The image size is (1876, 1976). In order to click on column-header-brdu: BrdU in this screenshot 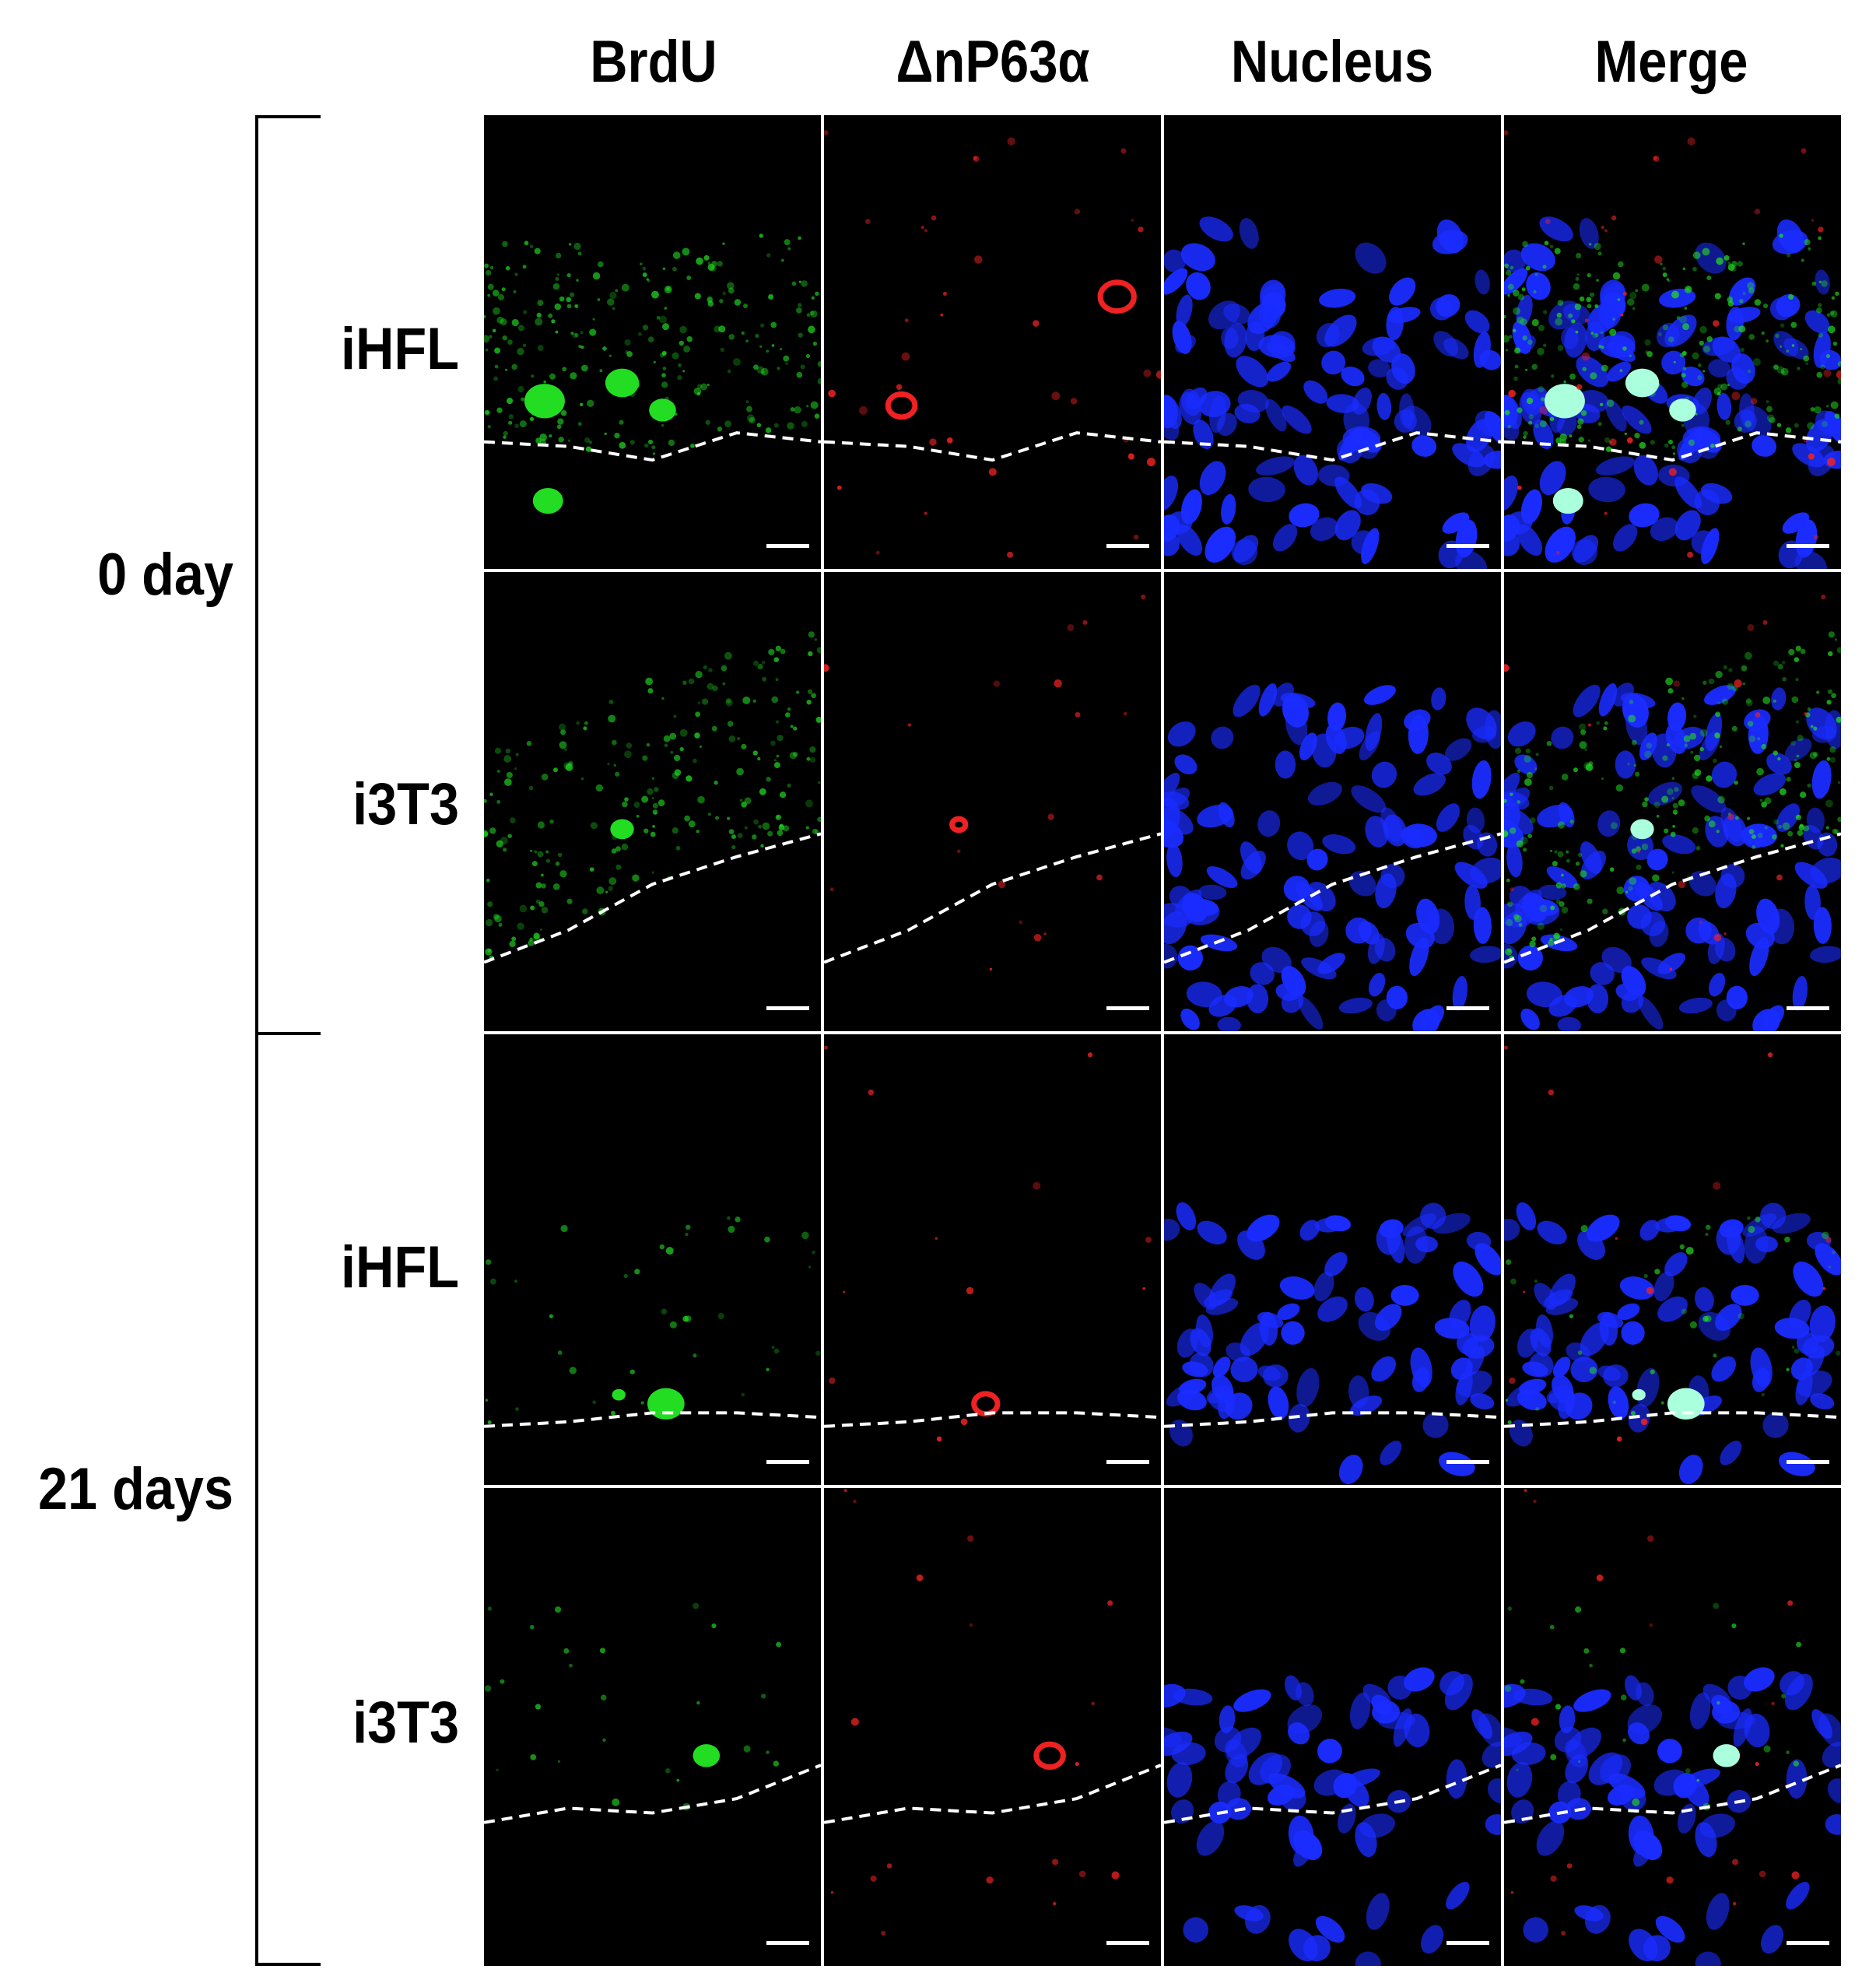, I will do `click(653, 62)`.